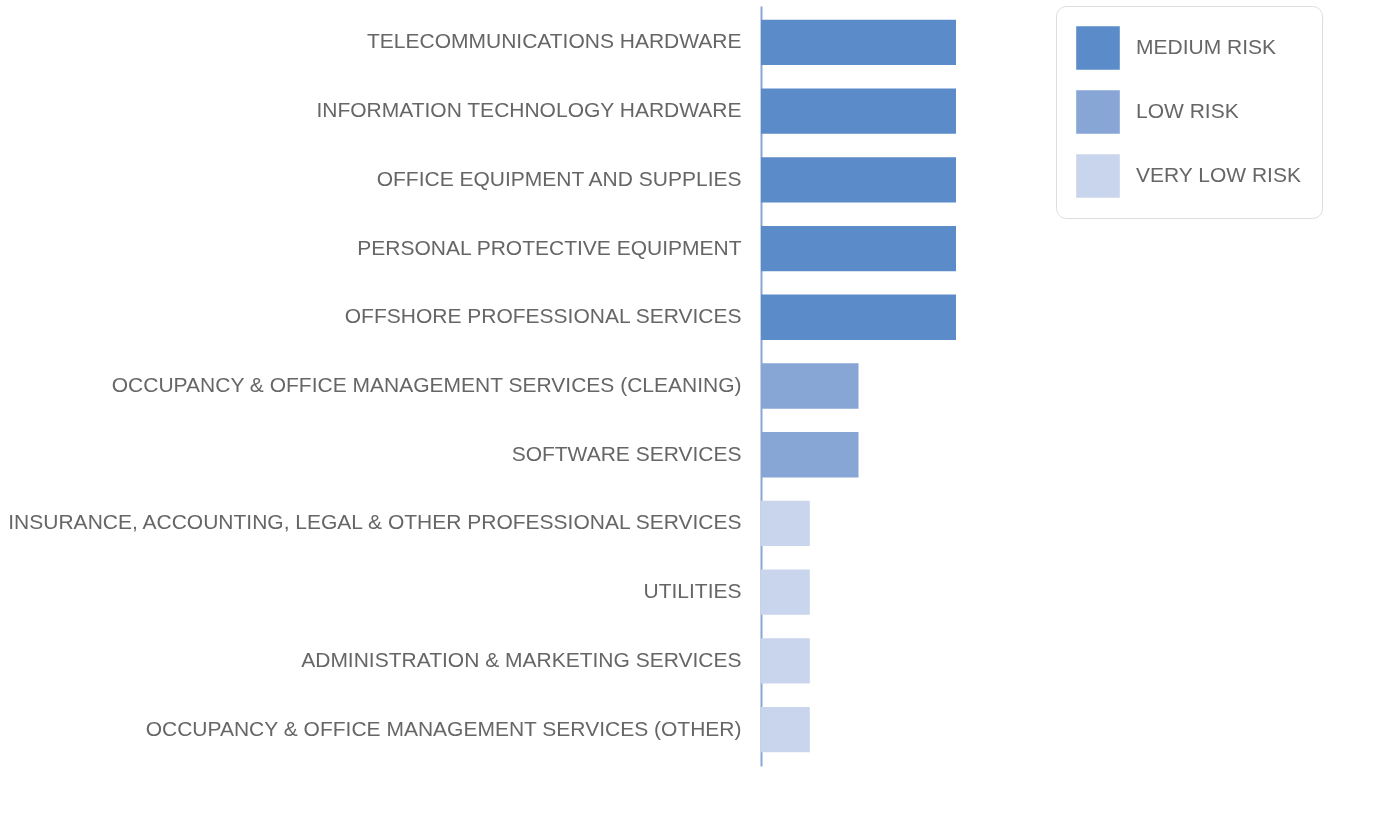 Image resolution: width=1389 pixels, height=816 pixels. Describe the element at coordinates (559, 178) in the screenshot. I see `y-tick-label: OFFICE EQUIPMENT AND SUPPLIES` at that location.